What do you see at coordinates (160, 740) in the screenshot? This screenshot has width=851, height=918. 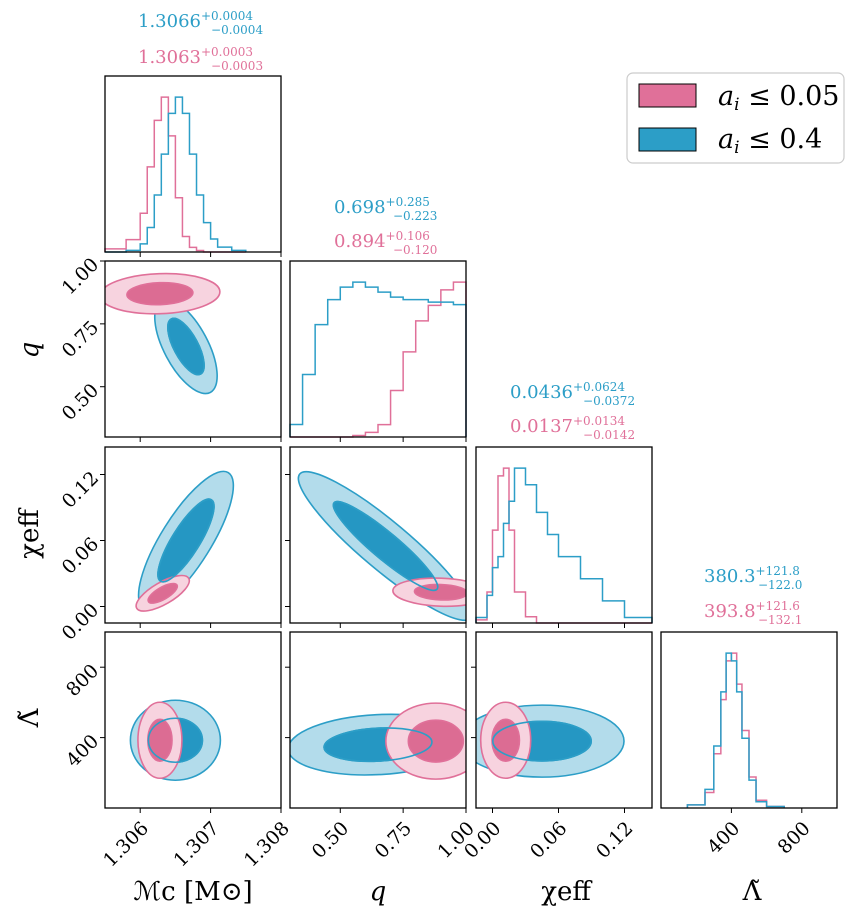 I see `lambda-vs-mc-pink-inner` at bounding box center [160, 740].